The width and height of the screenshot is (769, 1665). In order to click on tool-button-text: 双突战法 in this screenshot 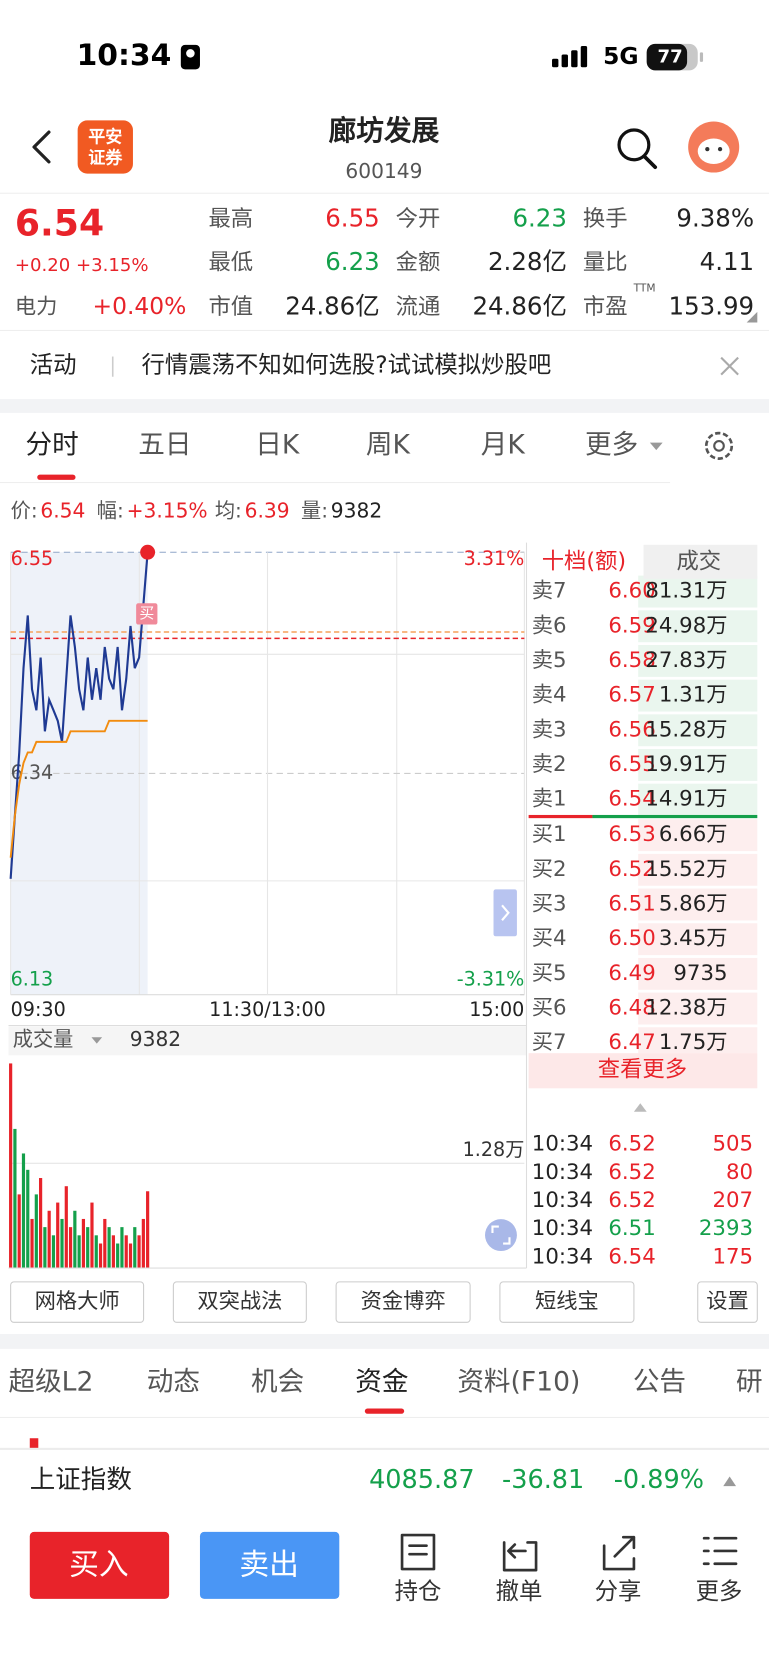, I will do `click(239, 1301)`.